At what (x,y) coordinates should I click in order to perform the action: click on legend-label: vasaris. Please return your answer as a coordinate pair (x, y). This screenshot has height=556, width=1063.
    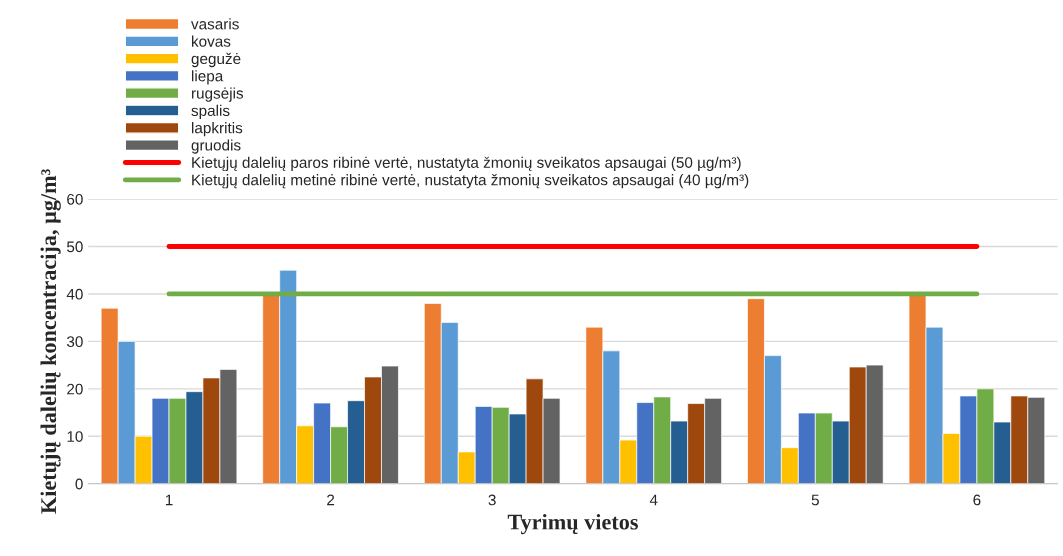
    Looking at the image, I should click on (215, 24).